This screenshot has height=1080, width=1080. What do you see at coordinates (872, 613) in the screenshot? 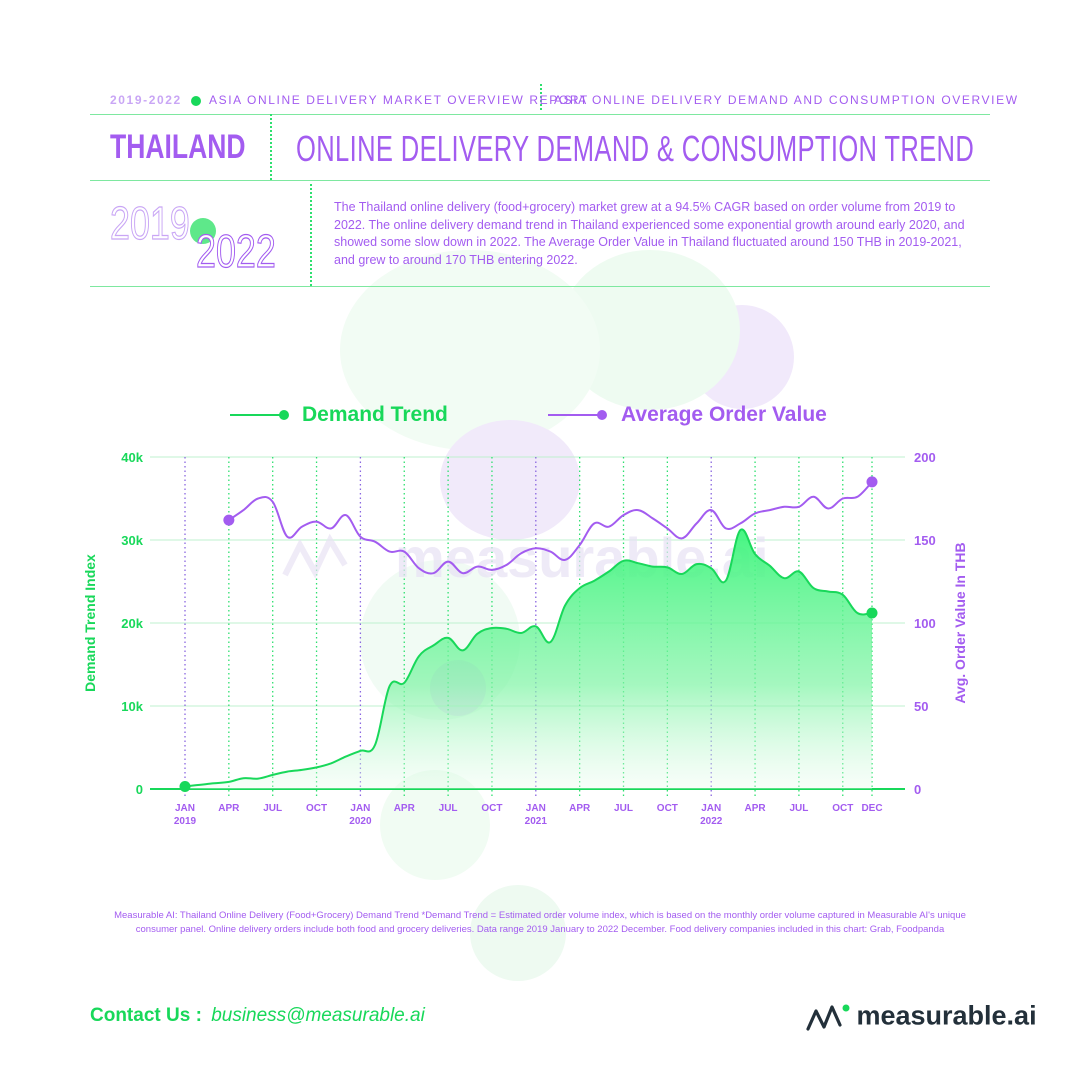
I see `demand-end-point` at bounding box center [872, 613].